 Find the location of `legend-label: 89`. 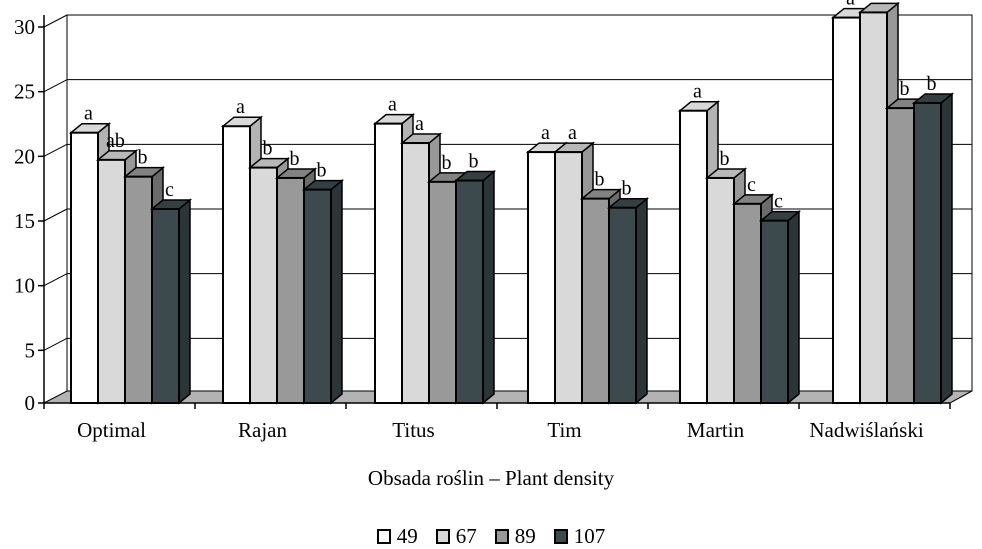

legend-label: 89 is located at coordinates (525, 536).